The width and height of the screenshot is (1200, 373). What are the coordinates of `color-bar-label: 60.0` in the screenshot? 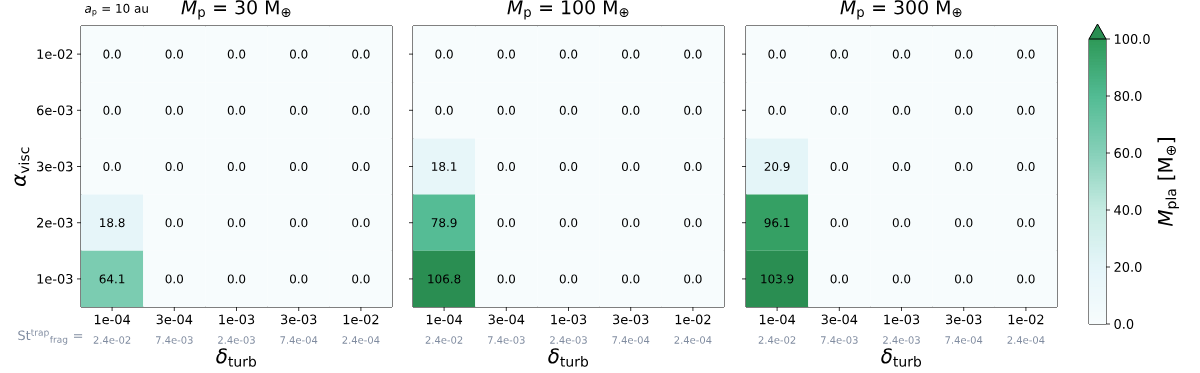 It's located at (1128, 153).